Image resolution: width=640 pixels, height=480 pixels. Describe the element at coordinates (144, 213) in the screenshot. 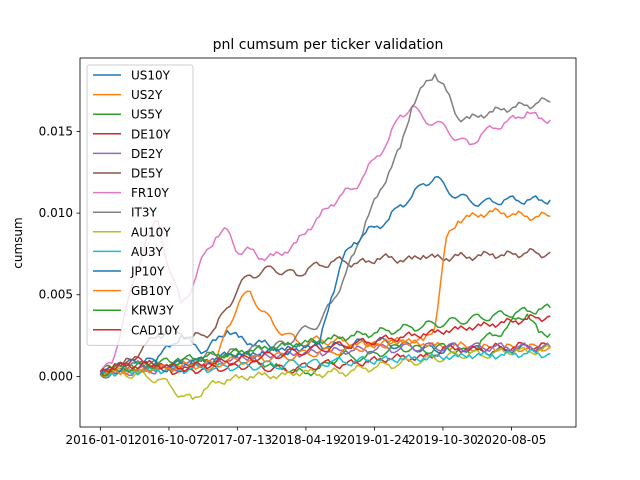

I see `legend-label: IT3Y` at that location.